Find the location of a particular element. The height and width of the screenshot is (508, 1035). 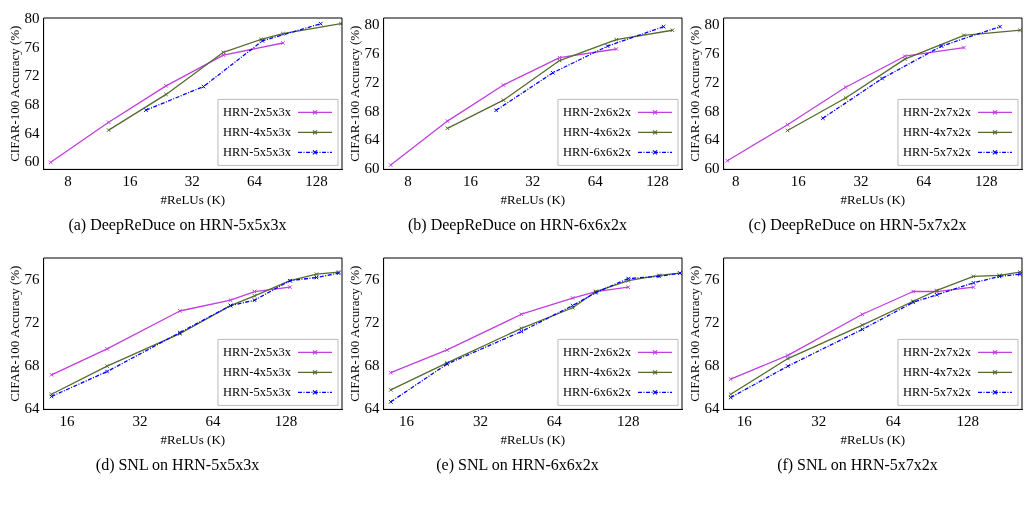

text: (c) DeepReDuce on HRN-5x7x2x is located at coordinates (857, 225).